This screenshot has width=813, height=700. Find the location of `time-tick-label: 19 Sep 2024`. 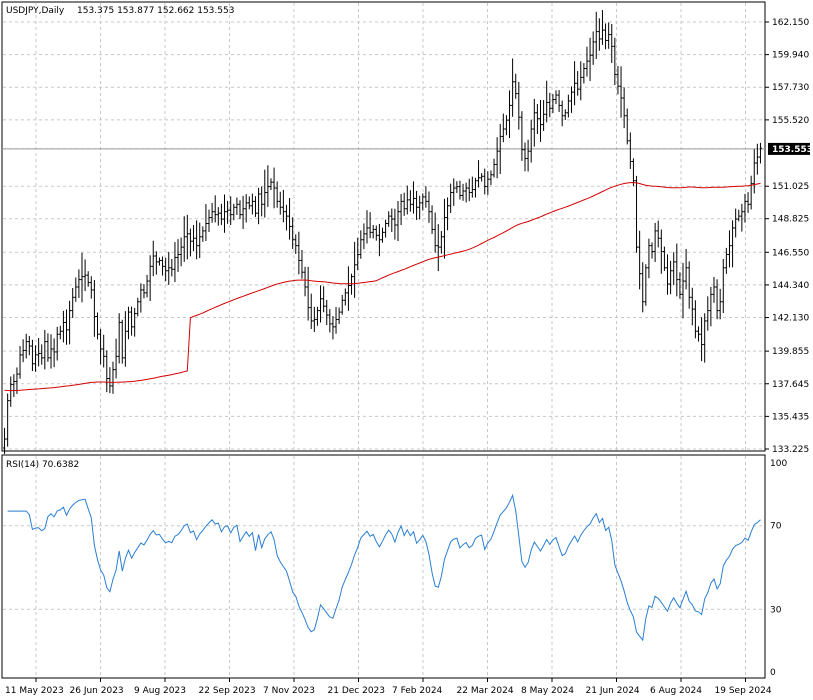

time-tick-label: 19 Sep 2024 is located at coordinates (743, 691).